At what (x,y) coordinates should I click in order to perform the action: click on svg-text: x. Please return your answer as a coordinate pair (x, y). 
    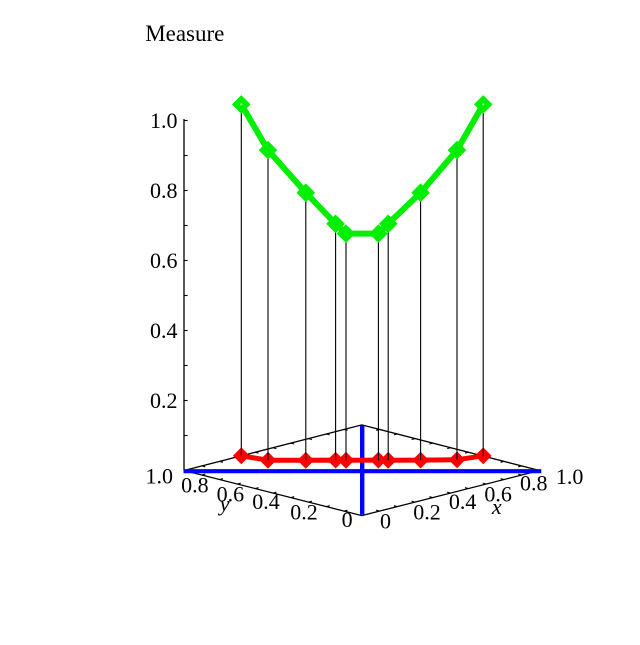
    Looking at the image, I should click on (496, 506).